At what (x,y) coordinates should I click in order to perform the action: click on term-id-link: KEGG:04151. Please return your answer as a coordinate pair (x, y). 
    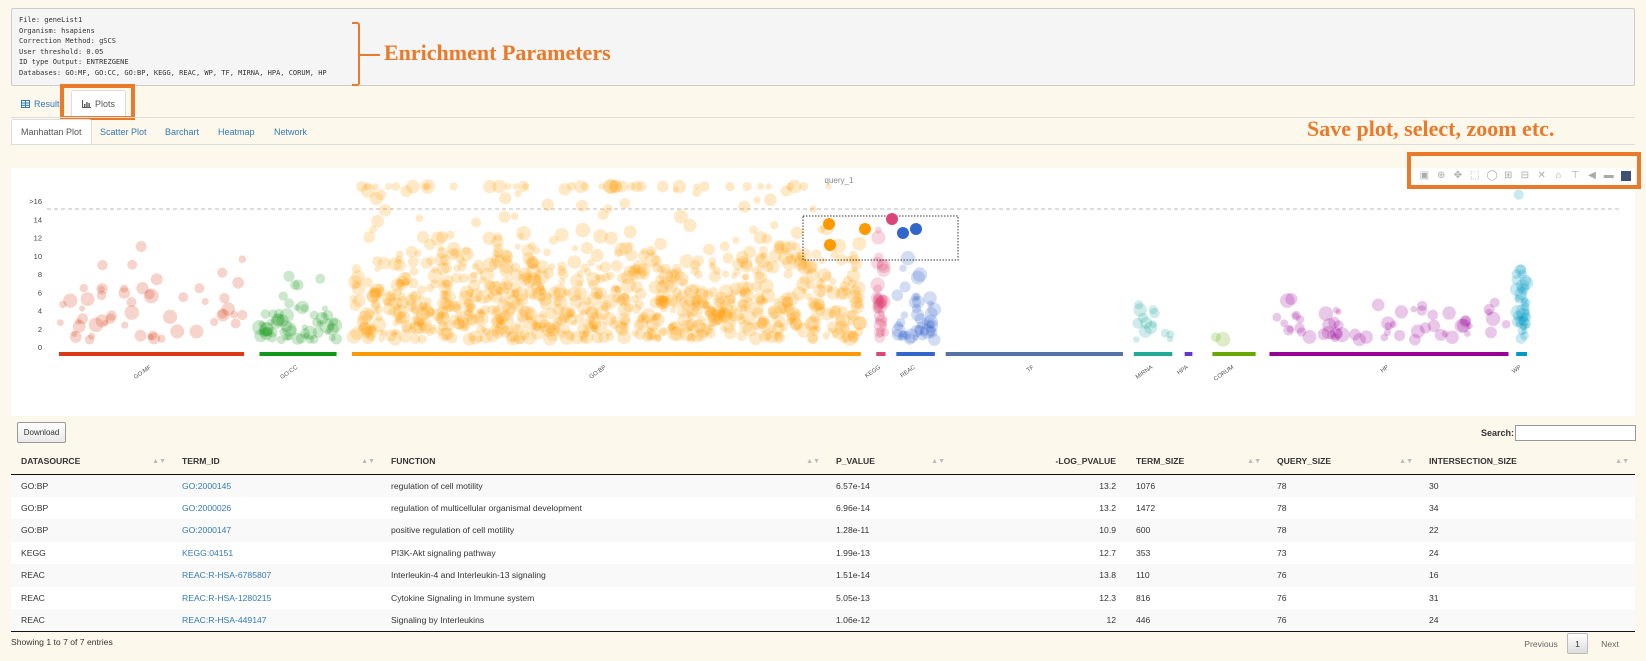
    Looking at the image, I should click on (208, 552).